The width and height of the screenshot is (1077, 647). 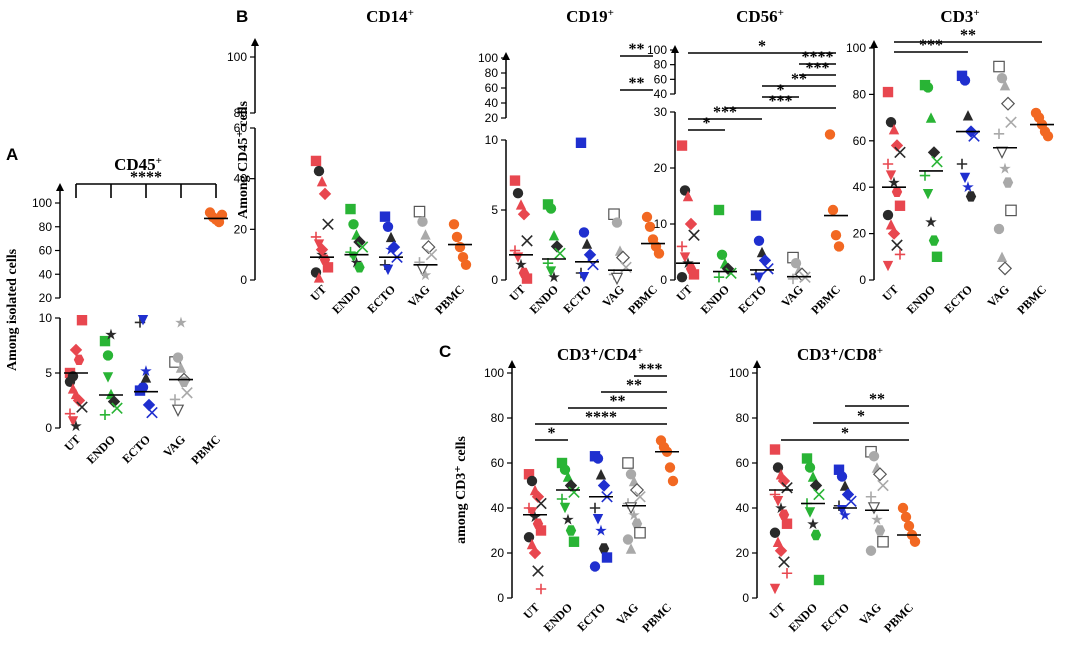 What do you see at coordinates (968, 35) in the screenshot?
I see `significance-label: **` at bounding box center [968, 35].